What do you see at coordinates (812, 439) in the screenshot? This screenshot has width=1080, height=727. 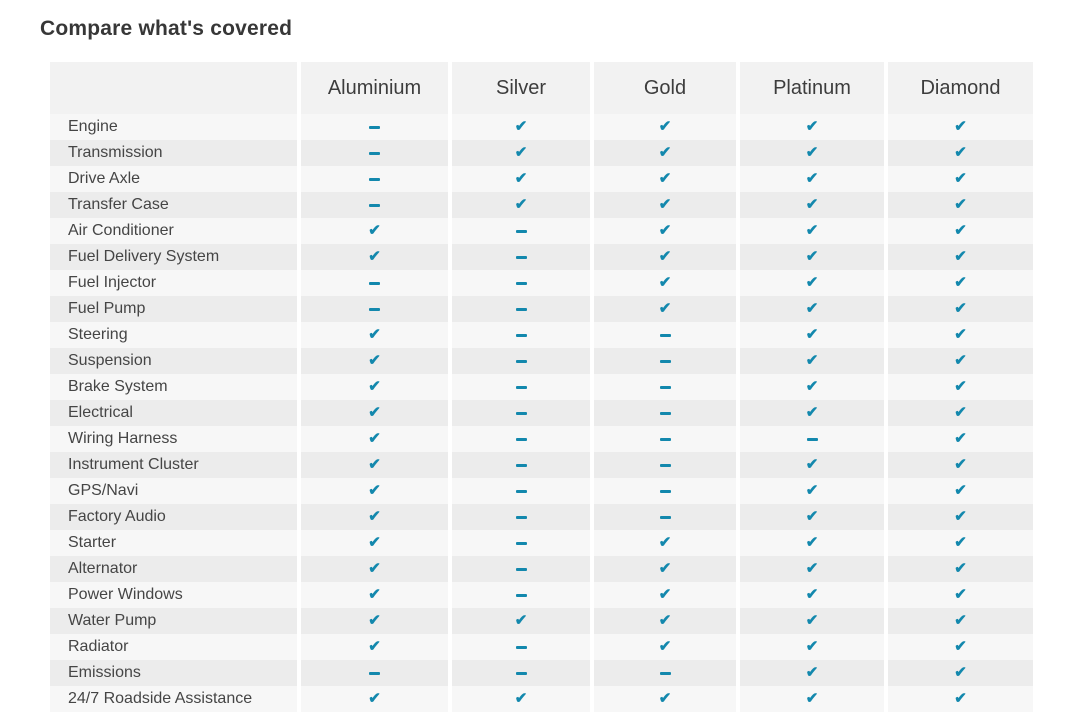 I see `coverage-cell-platinum` at bounding box center [812, 439].